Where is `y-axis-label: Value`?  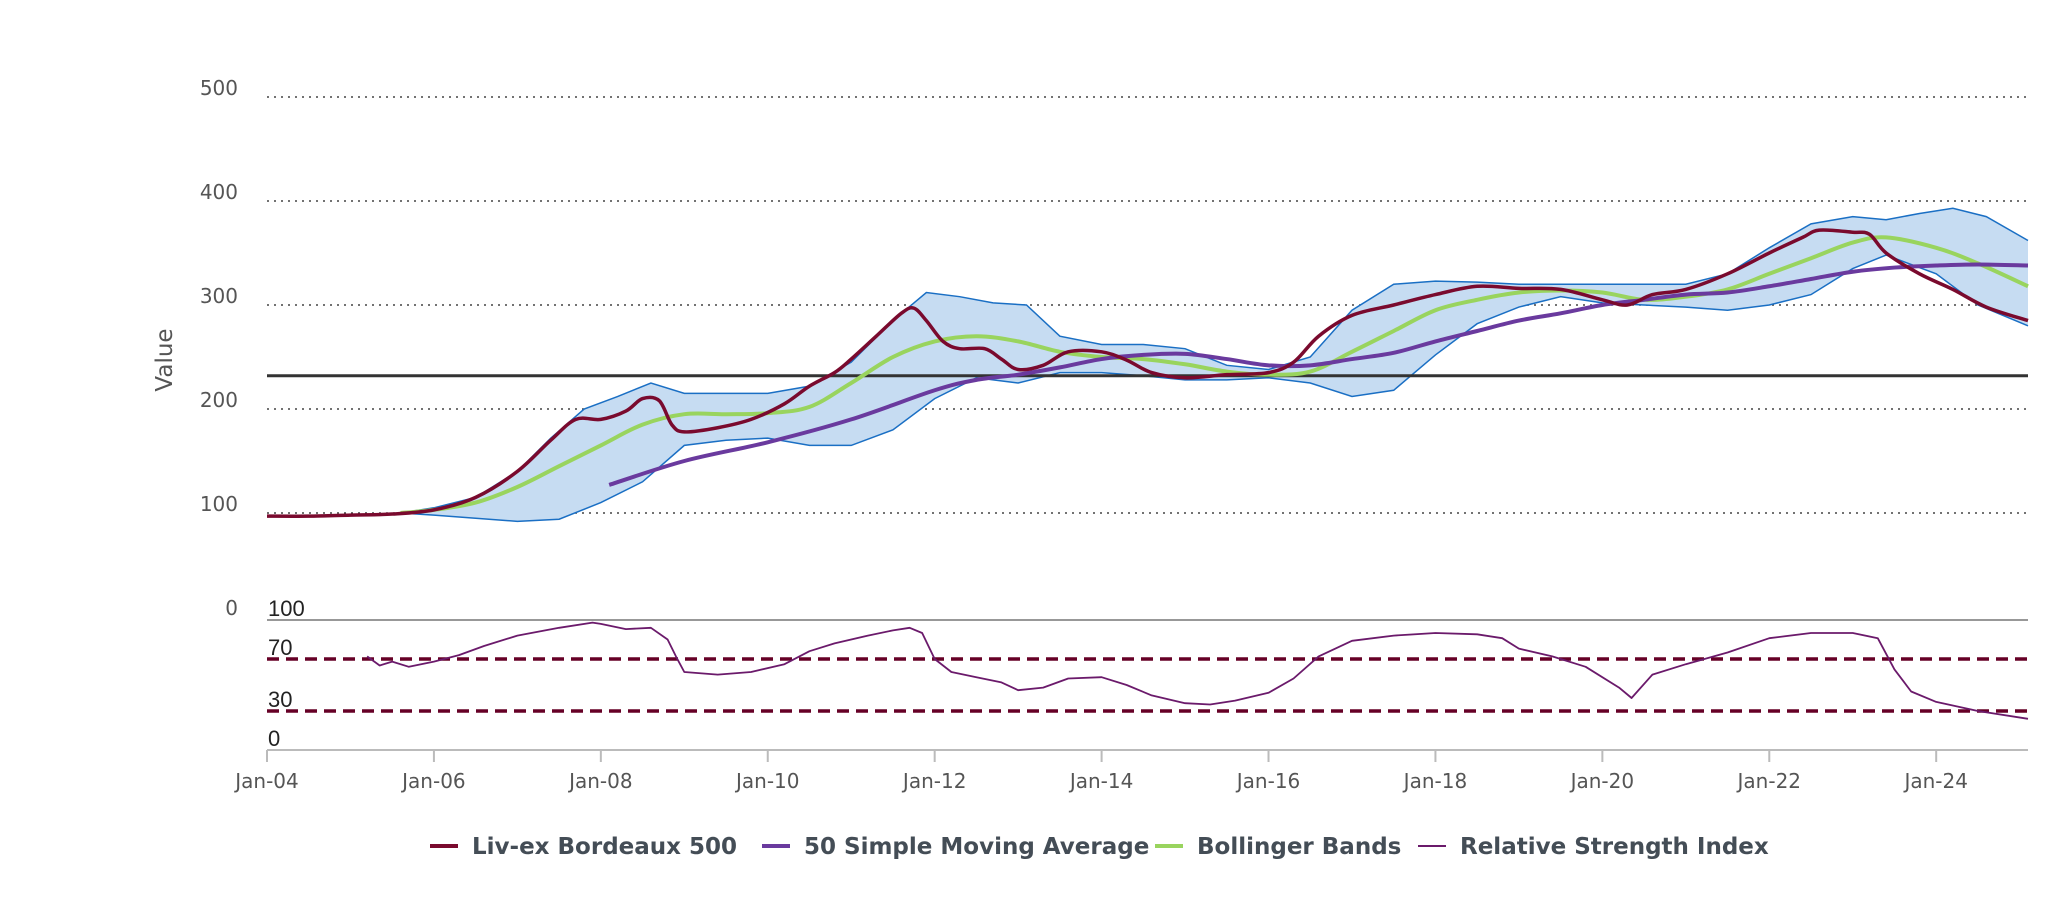
y-axis-label: Value is located at coordinates (165, 359).